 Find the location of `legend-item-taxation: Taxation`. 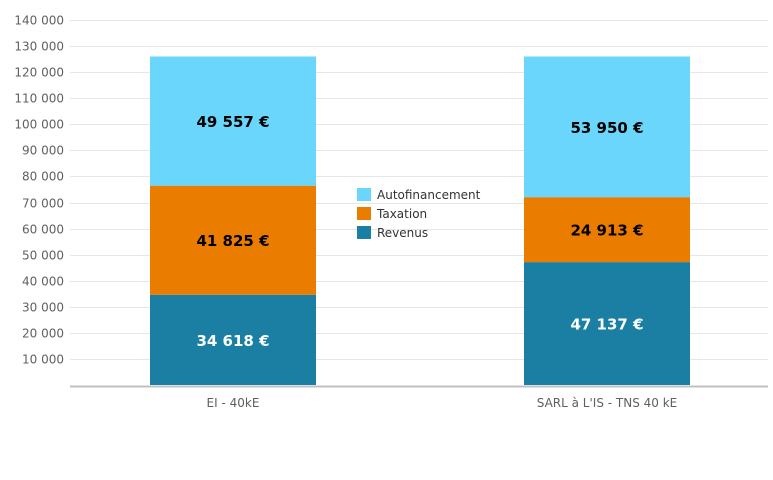

legend-item-taxation: Taxation is located at coordinates (392, 214).